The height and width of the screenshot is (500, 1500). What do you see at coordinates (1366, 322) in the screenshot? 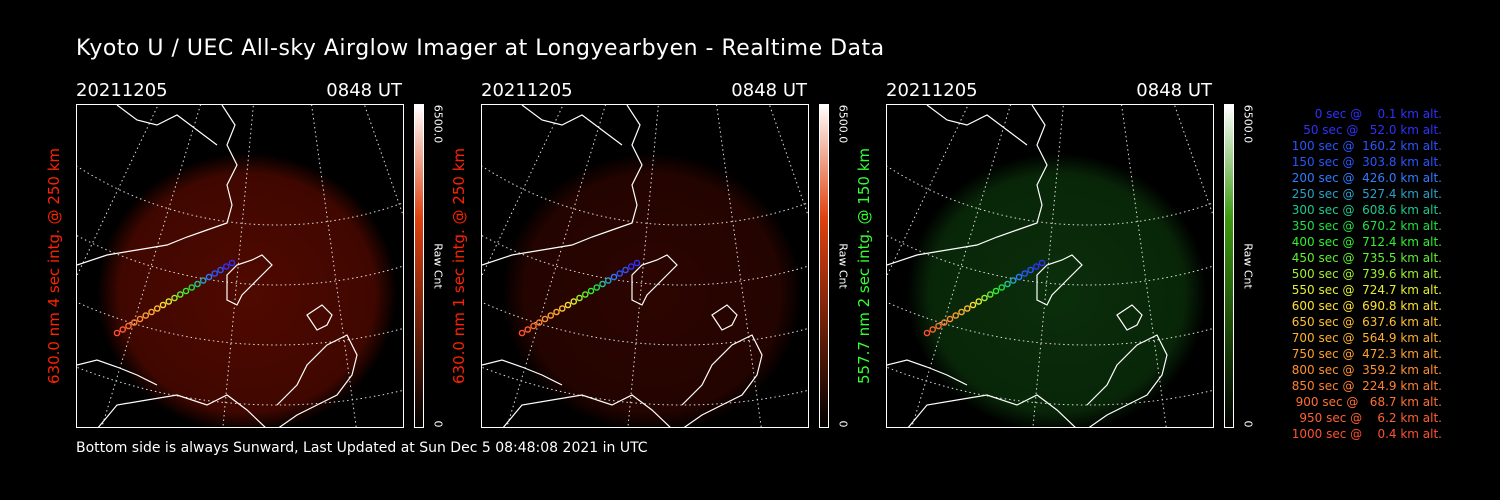
I see `legend-entry: 650 sec @ 637.6 km alt.` at bounding box center [1366, 322].